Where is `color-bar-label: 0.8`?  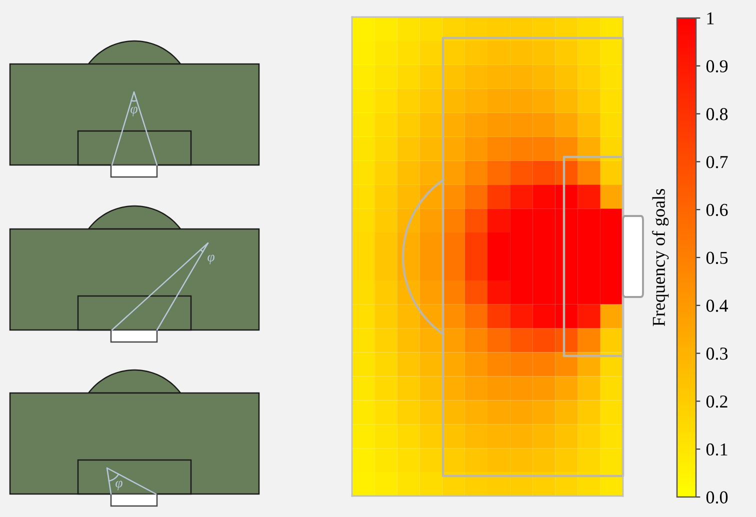 color-bar-label: 0.8 is located at coordinates (717, 114).